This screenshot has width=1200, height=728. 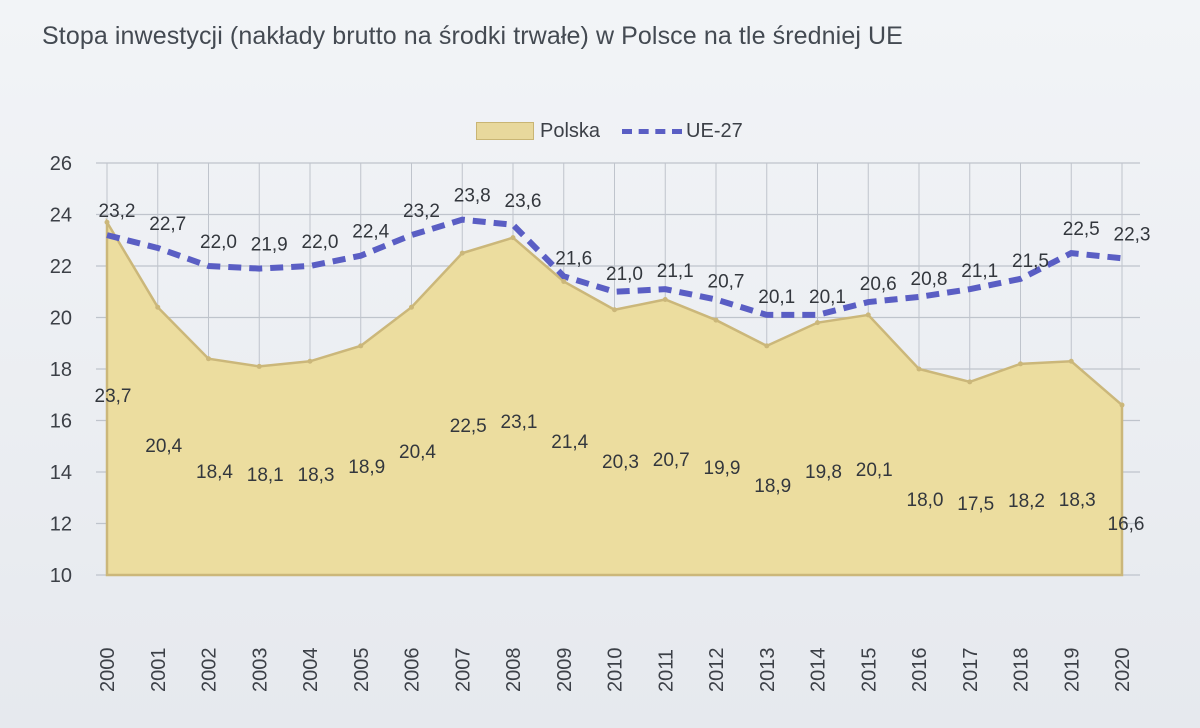 What do you see at coordinates (269, 245) in the screenshot?
I see `data-label-ue27: 21,9` at bounding box center [269, 245].